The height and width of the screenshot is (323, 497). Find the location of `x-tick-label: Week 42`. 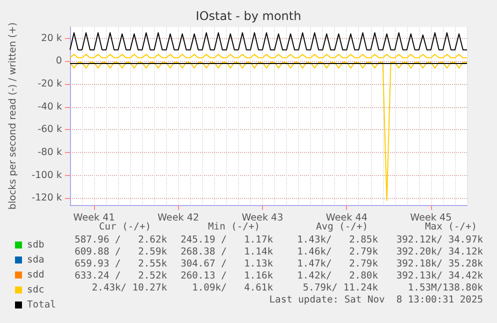

x-tick-label: Week 42 is located at coordinates (179, 218).